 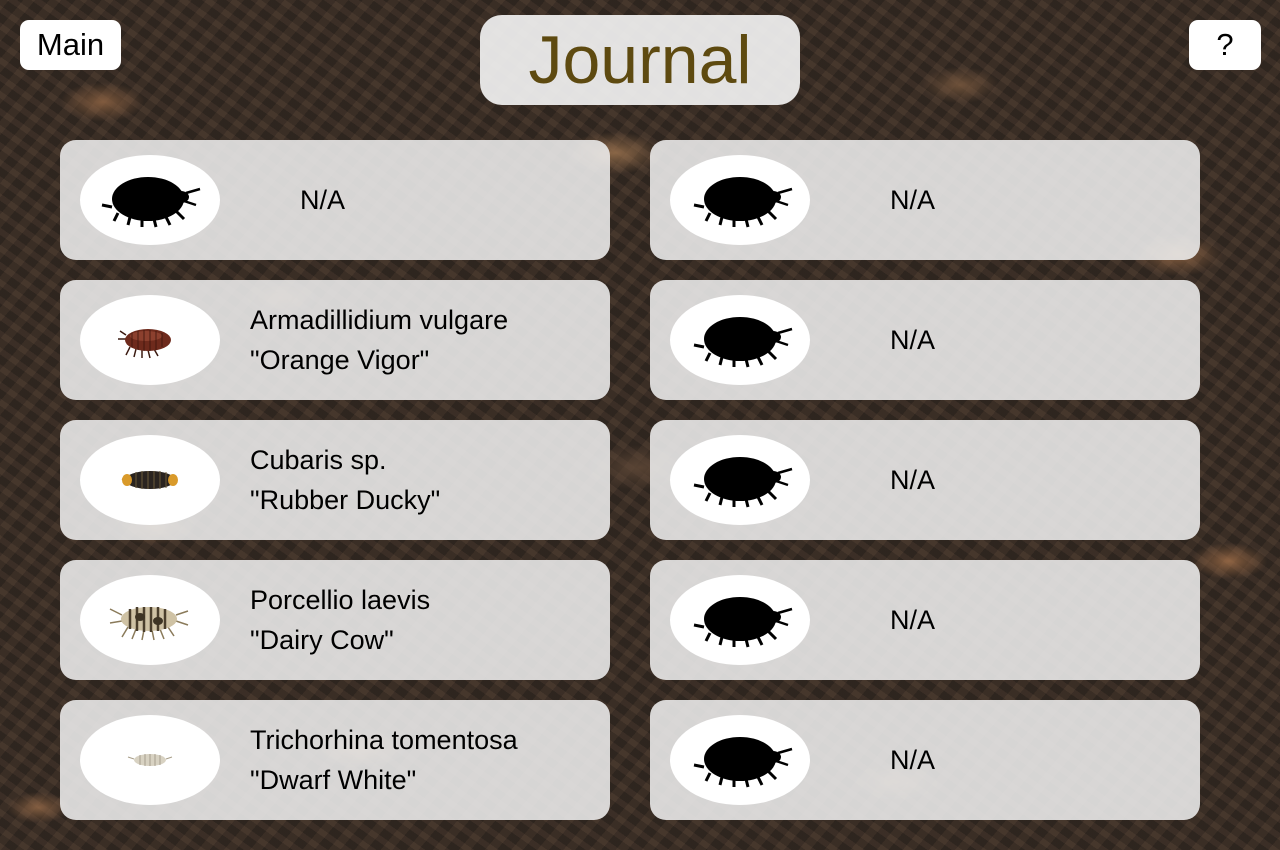 I want to click on journal-entry-4: Porcellio laevis "Dairy Cow", so click(x=335, y=620).